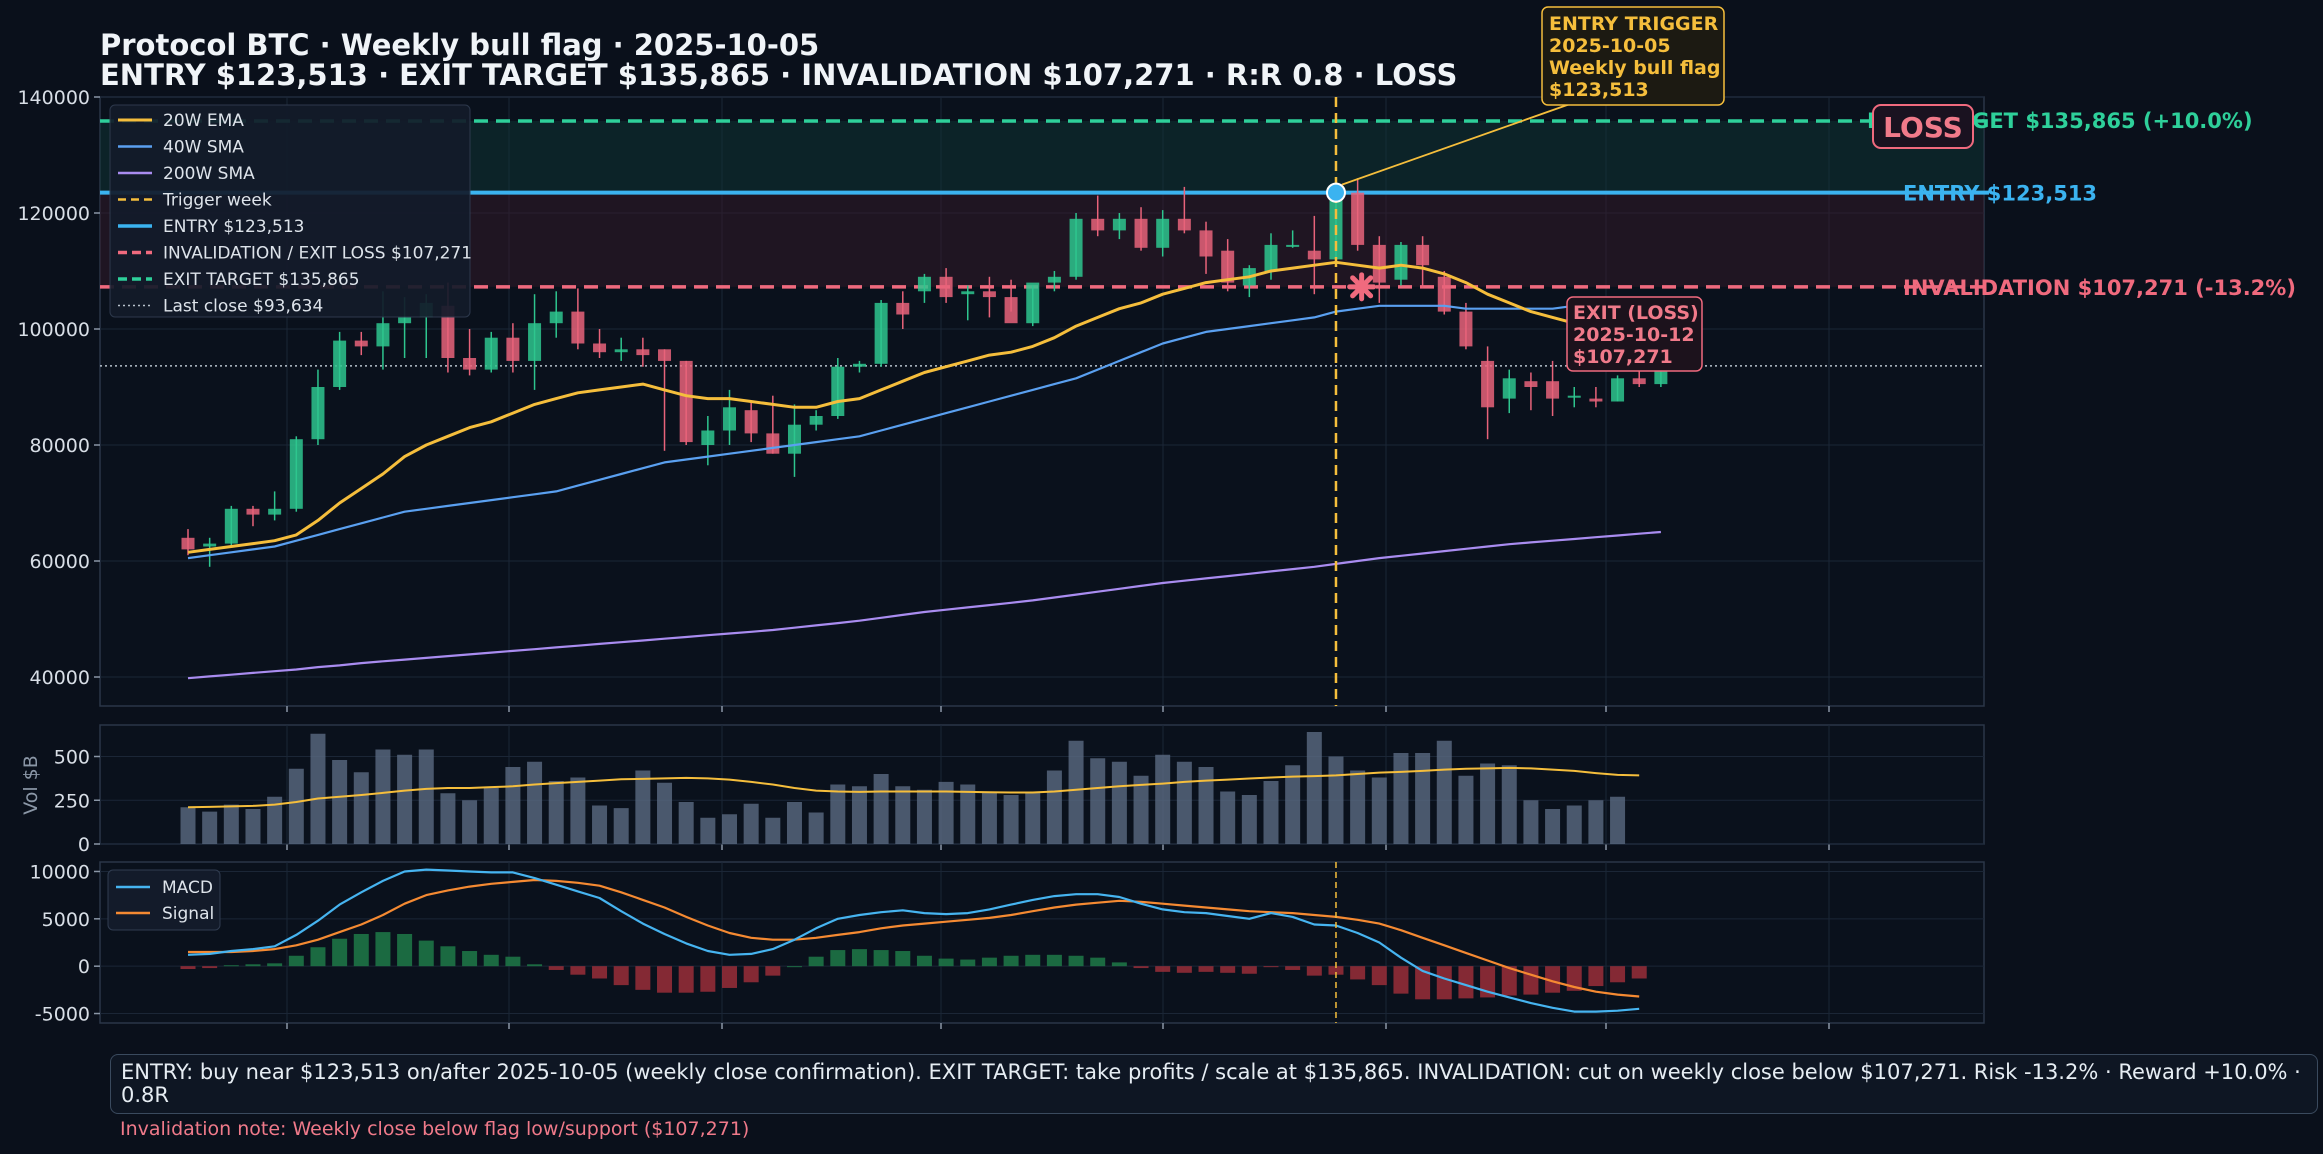  What do you see at coordinates (1634, 68) in the screenshot?
I see `entry-trigger-callout-line: Weekly bull flag` at bounding box center [1634, 68].